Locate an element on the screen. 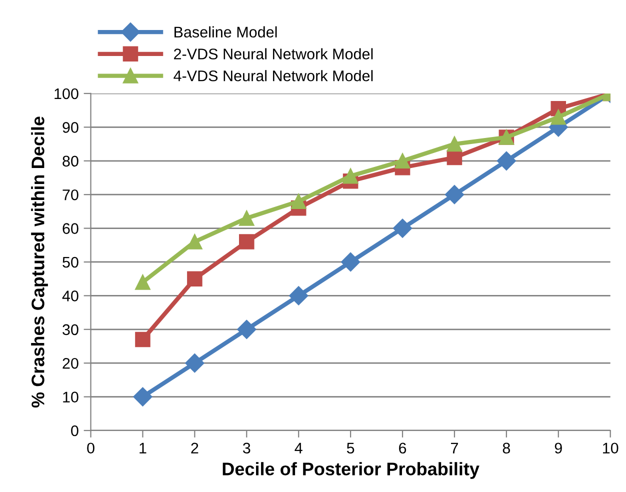 The image size is (626, 492). x-tick-label: 8 is located at coordinates (506, 448).